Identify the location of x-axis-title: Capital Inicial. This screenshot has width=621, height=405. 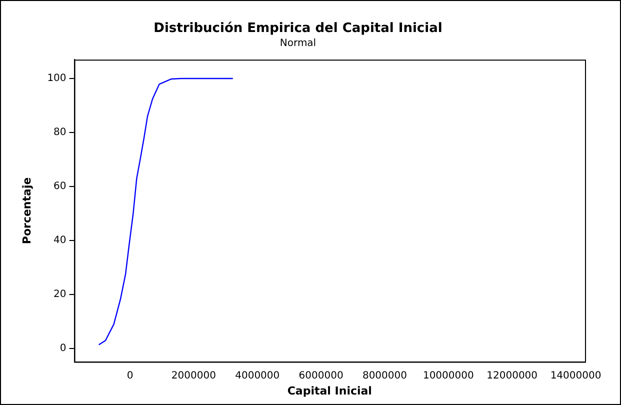
(329, 391).